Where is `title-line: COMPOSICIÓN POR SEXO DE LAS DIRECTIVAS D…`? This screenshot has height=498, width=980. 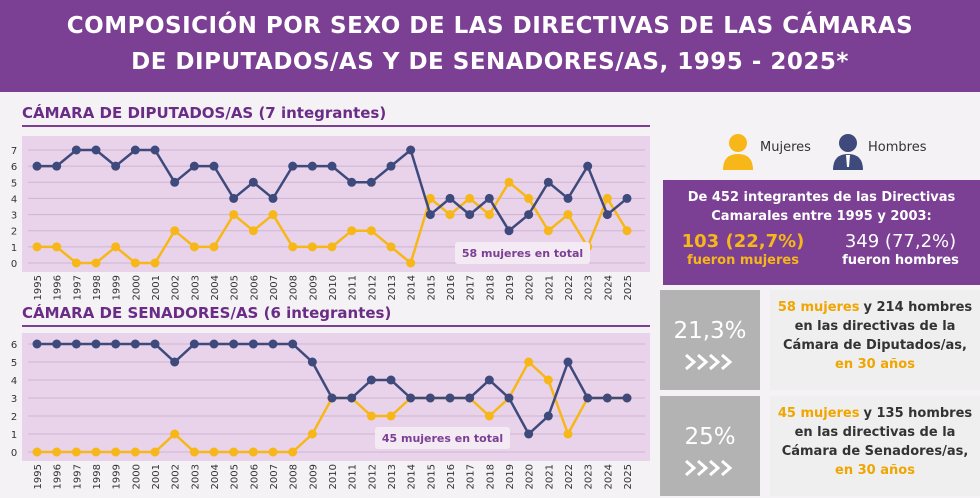
title-line: COMPOSICIÓN POR SEXO DE LAS DIRECTIVAS D… is located at coordinates (490, 26).